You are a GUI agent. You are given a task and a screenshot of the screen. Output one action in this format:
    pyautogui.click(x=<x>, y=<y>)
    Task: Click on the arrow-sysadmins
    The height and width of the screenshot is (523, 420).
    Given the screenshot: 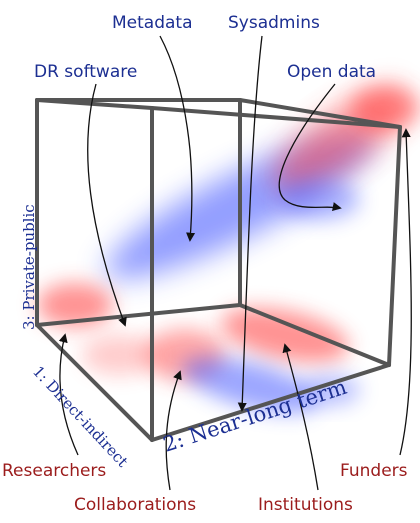 What is the action you would take?
    pyautogui.click(x=250, y=223)
    